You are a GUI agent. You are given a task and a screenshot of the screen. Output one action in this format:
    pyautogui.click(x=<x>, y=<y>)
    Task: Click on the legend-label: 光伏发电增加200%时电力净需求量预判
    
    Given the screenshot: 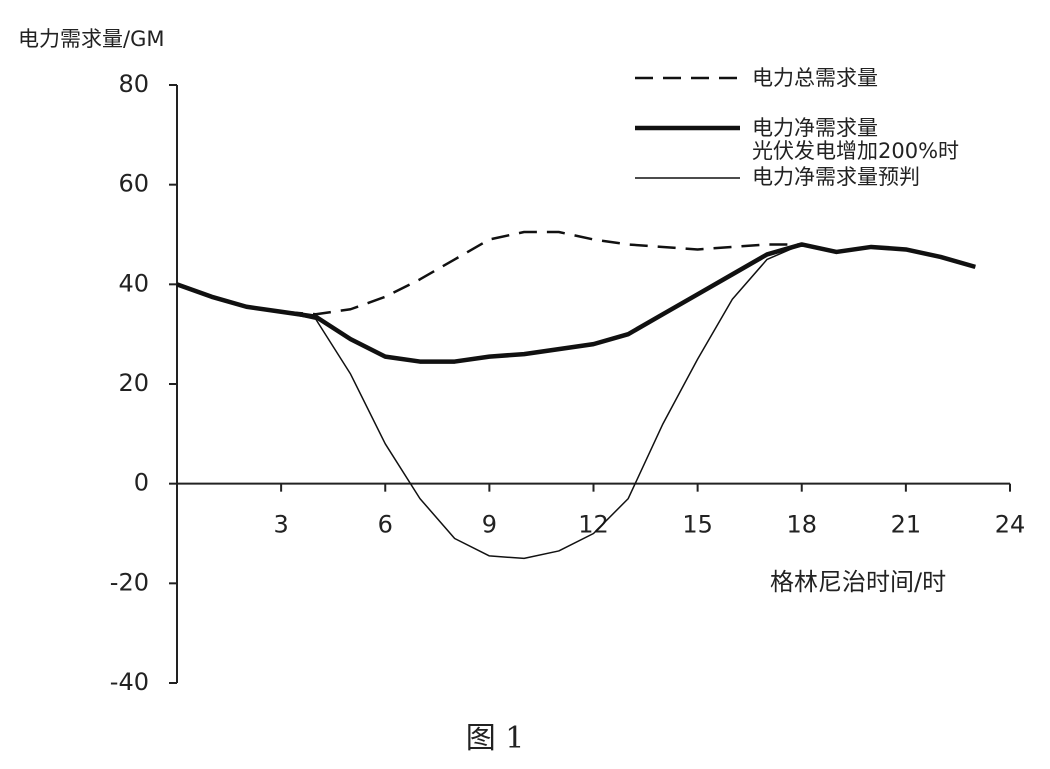 What is the action you would take?
    pyautogui.click(x=856, y=164)
    